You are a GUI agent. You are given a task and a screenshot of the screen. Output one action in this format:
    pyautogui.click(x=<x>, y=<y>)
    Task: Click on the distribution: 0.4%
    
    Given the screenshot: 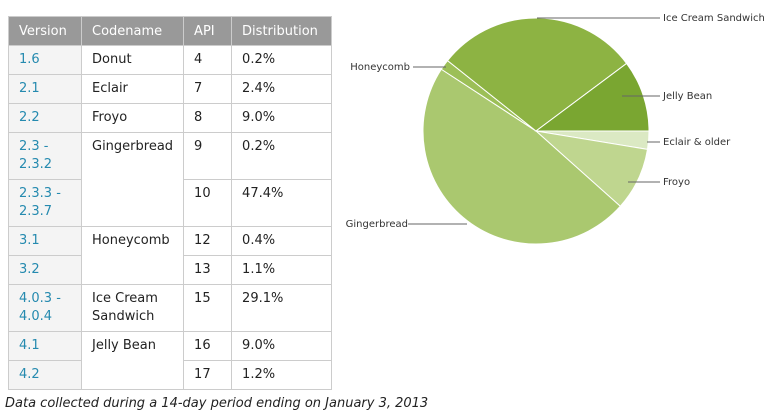 What is the action you would take?
    pyautogui.click(x=282, y=241)
    